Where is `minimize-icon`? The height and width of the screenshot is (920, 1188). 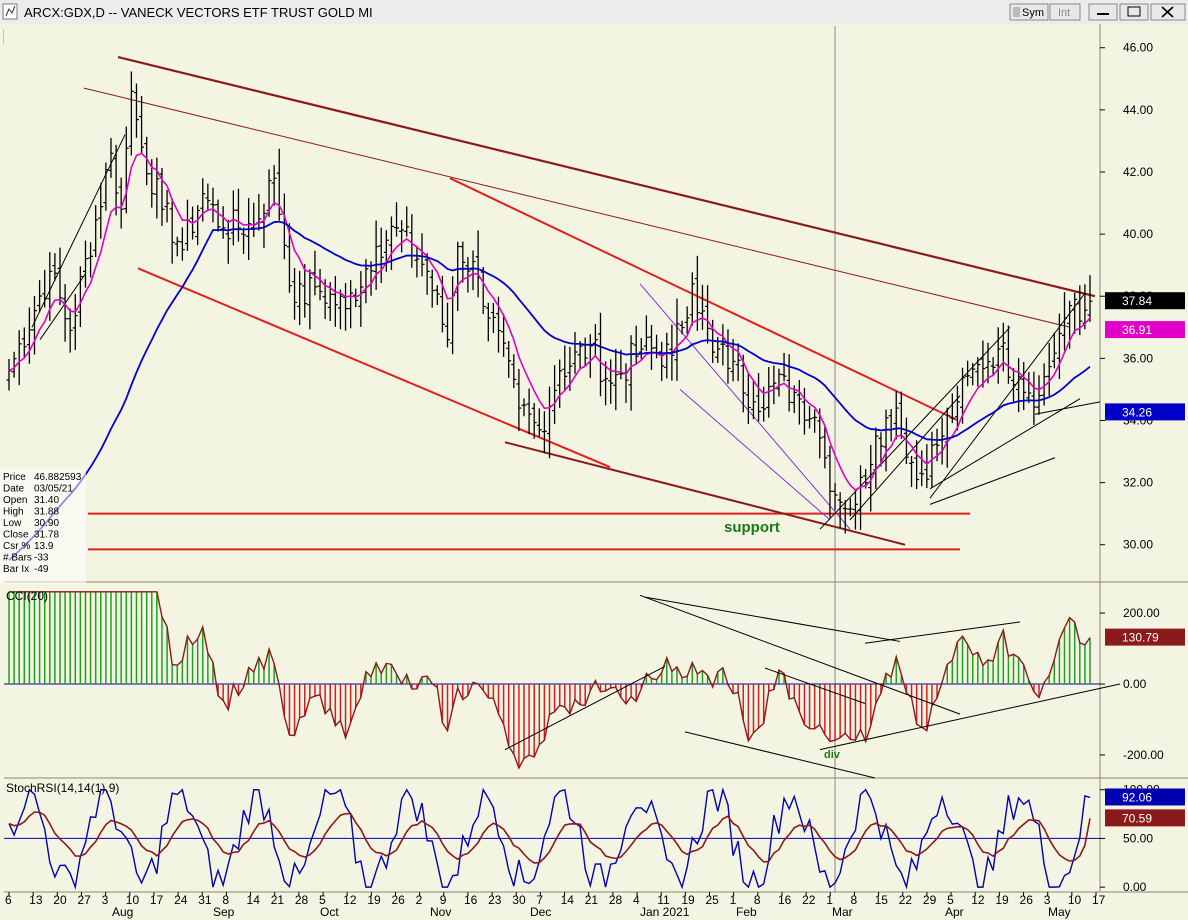
minimize-icon is located at coordinates (1103, 14).